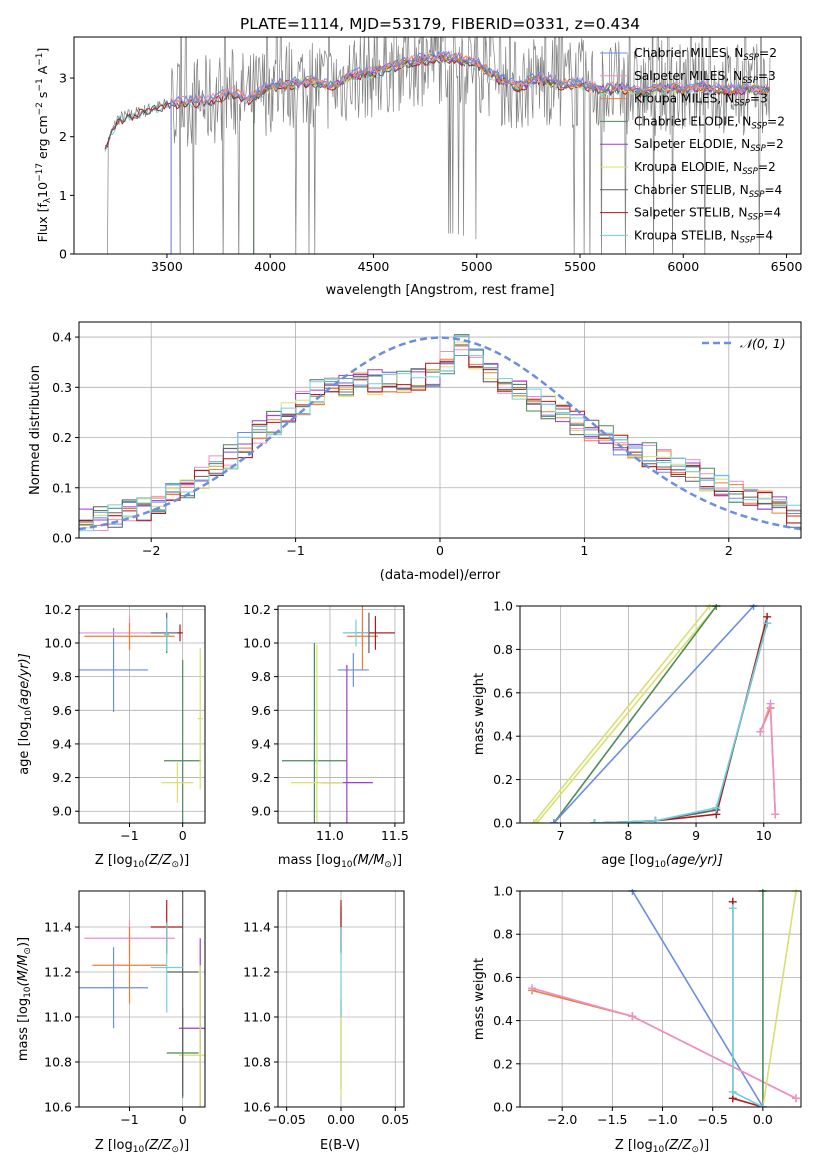  I want to click on weight-vs-age-ylabel: mass weight, so click(479, 714).